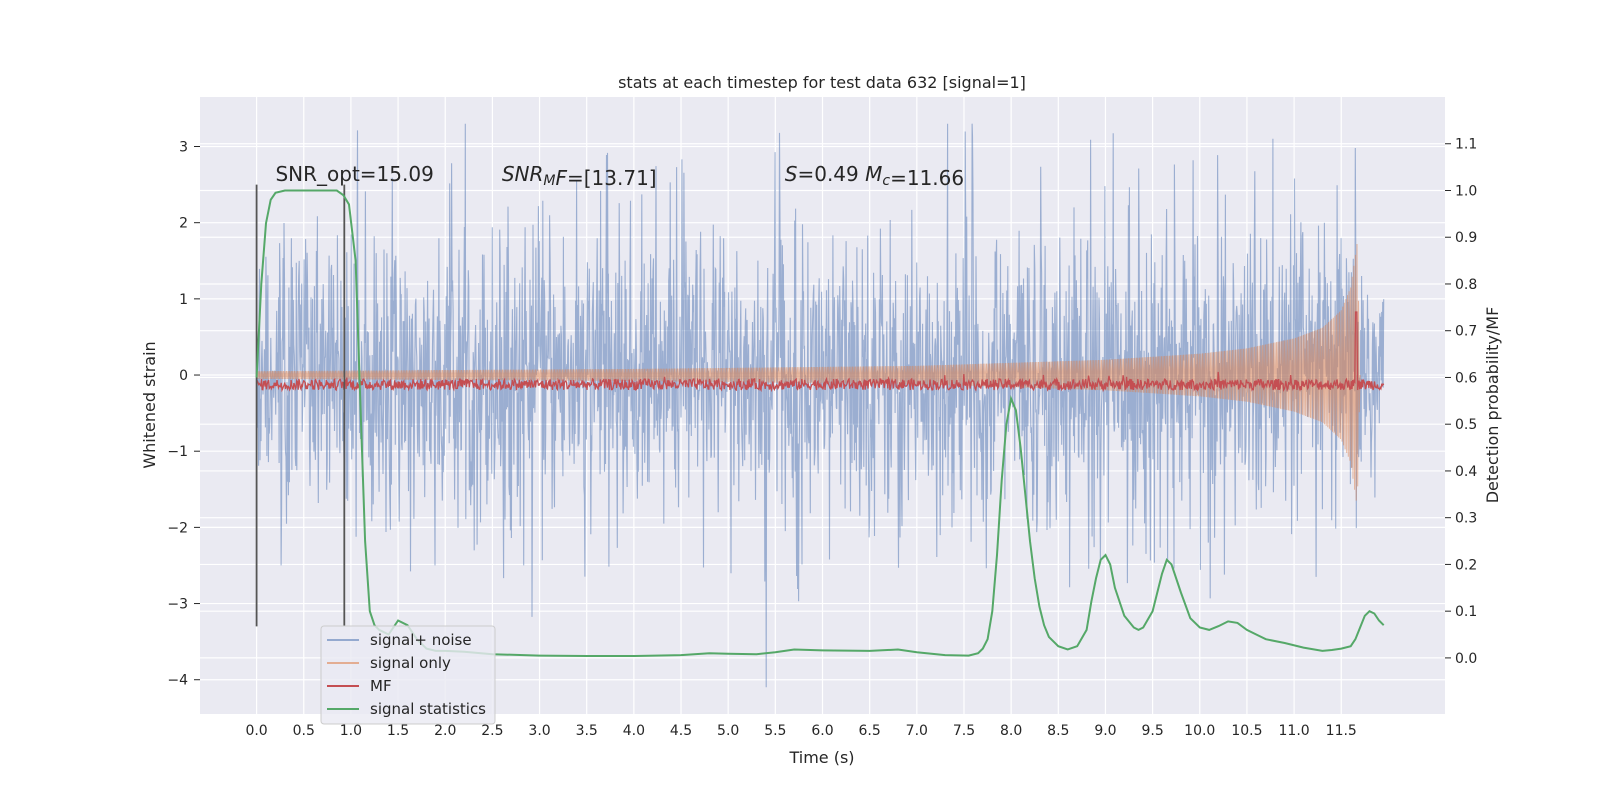 This screenshot has width=1600, height=800. Describe the element at coordinates (183, 300) in the screenshot. I see `y-tick-label: 1` at that location.